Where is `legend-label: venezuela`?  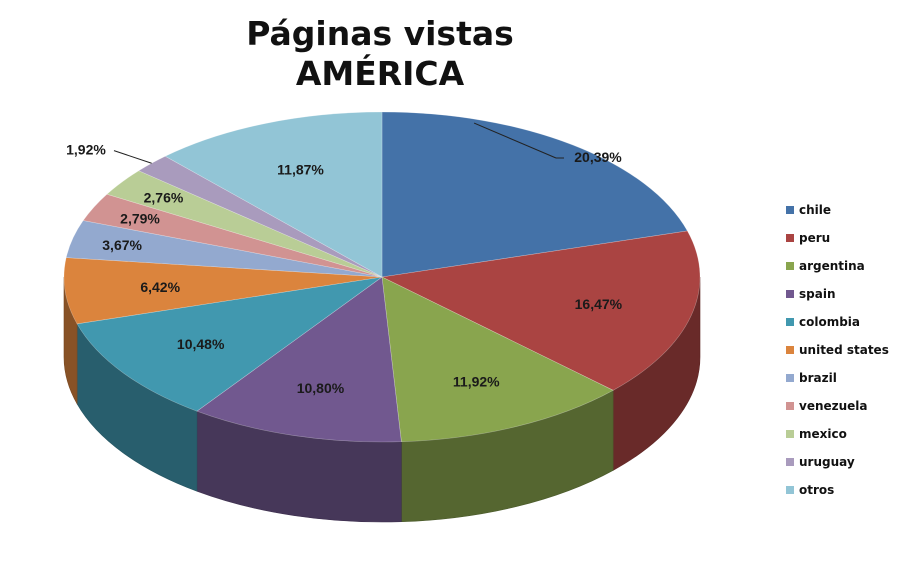
legend-label: venezuela is located at coordinates (833, 406).